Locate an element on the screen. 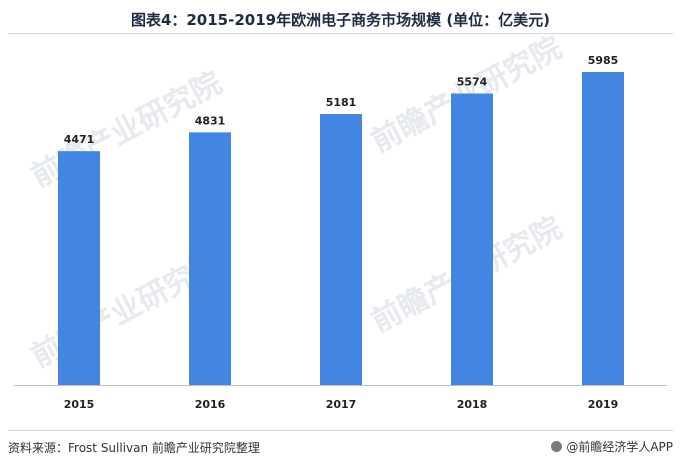  chart-title: 图表4：2015-2019年欧洲电子商务市场规模 (单位：亿美元) is located at coordinates (340, 20).